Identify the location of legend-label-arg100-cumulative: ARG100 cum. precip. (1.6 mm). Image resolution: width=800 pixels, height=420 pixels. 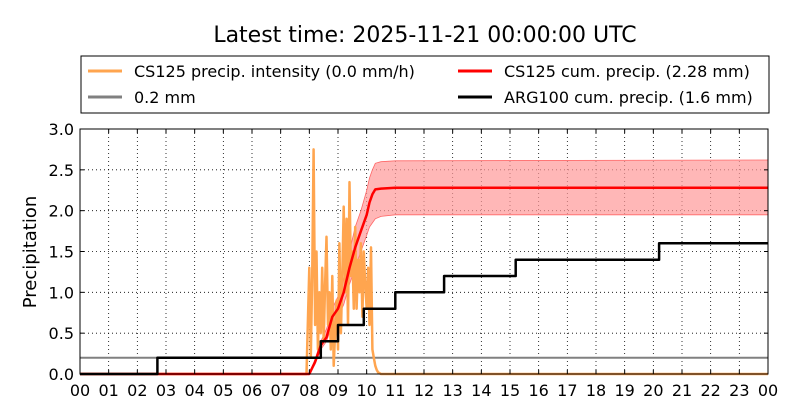
(628, 97).